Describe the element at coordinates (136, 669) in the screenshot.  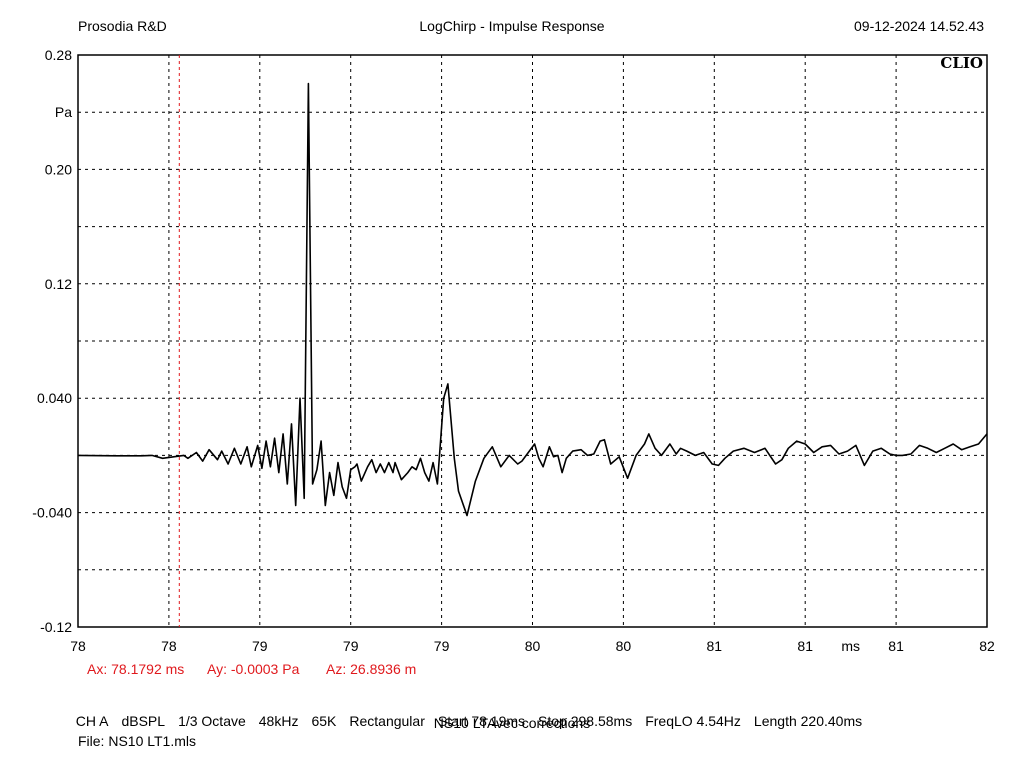
I see `cursor-ax-readout: Ax: 78.1792 ms` at that location.